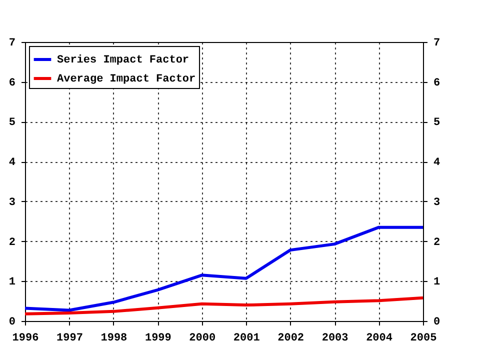  I want to click on y2-tick-label: 3, so click(437, 202).